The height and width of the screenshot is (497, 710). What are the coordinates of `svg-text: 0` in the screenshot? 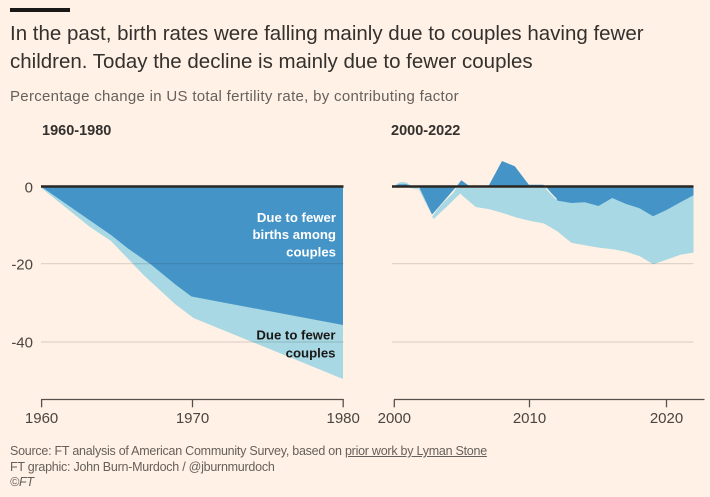 It's located at (29, 188).